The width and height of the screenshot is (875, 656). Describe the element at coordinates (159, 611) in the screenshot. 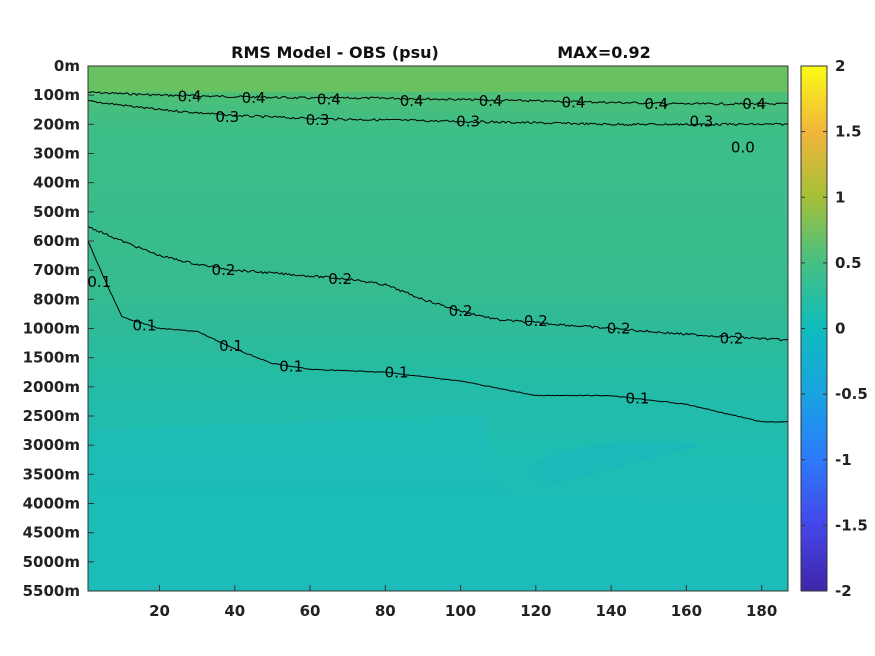

I see `x-tick-label: 20` at that location.